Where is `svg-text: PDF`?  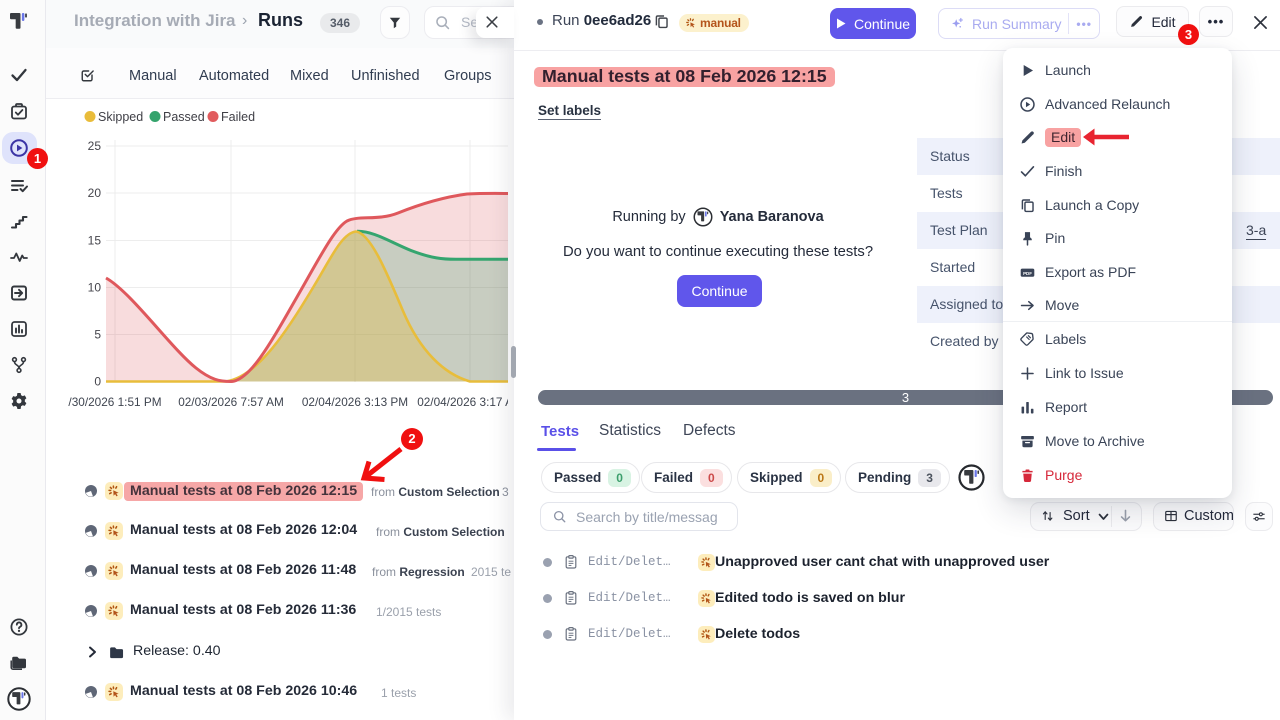 svg-text: PDF is located at coordinates (1027, 273).